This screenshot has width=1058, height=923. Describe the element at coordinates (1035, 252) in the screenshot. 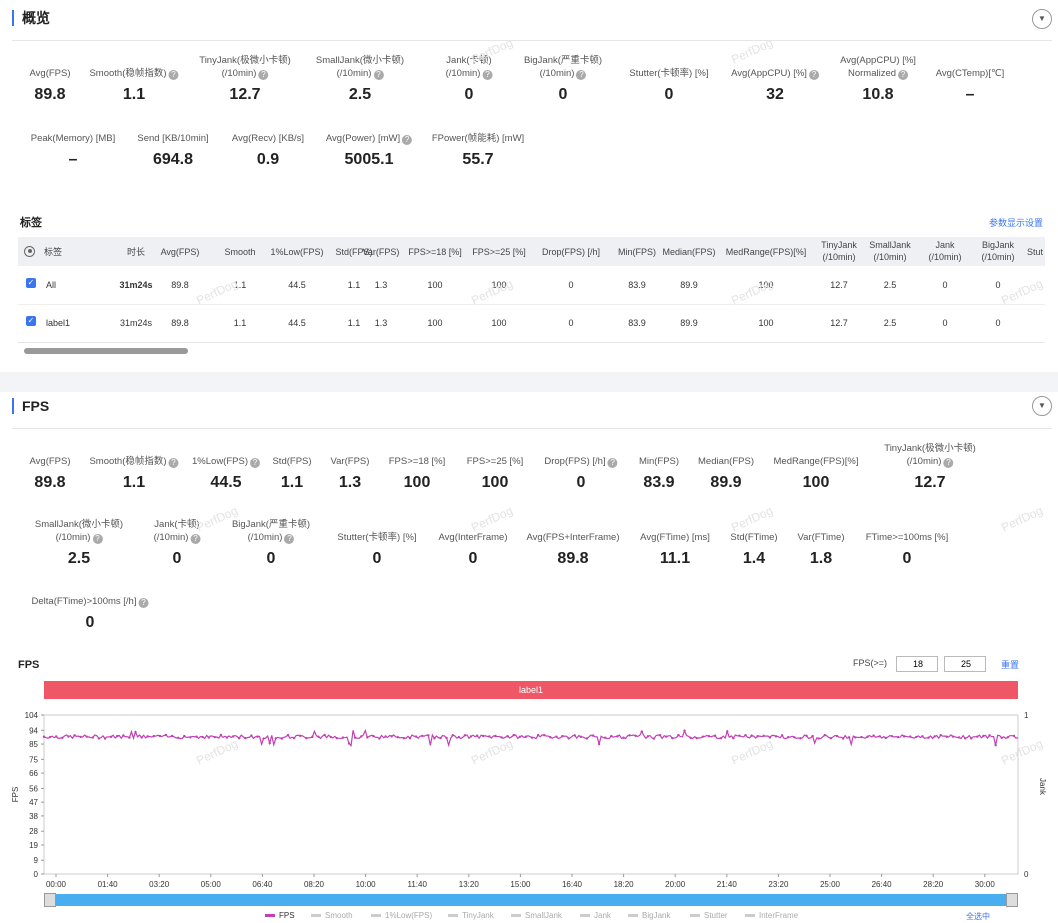

I see `column-header: Stut` at that location.